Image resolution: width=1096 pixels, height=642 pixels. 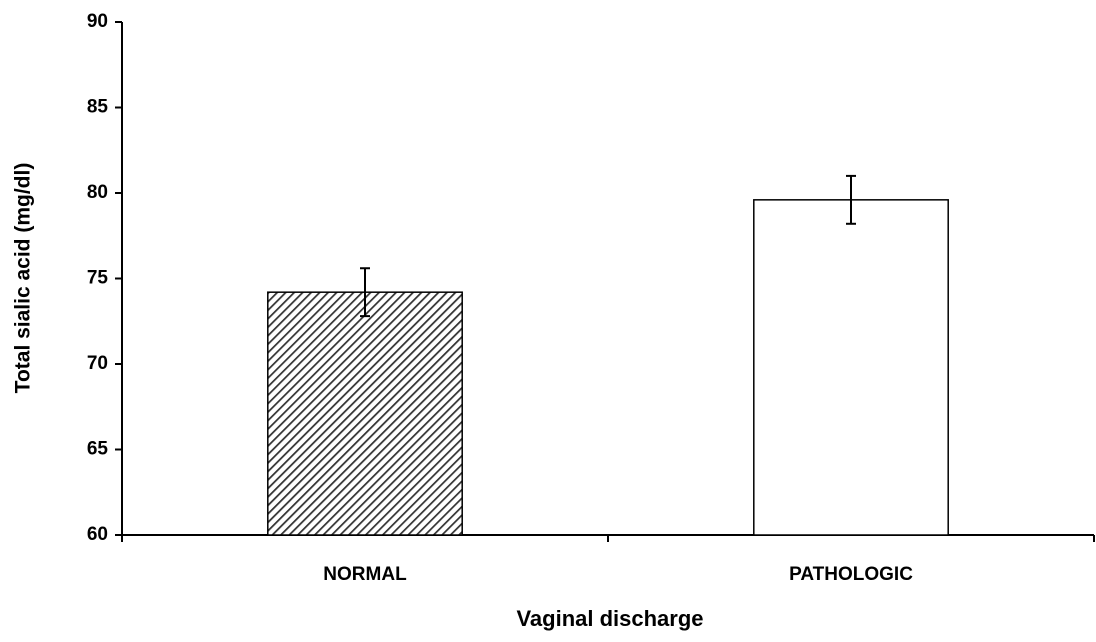 What do you see at coordinates (98, 449) in the screenshot?
I see `y-tick-label: 65` at bounding box center [98, 449].